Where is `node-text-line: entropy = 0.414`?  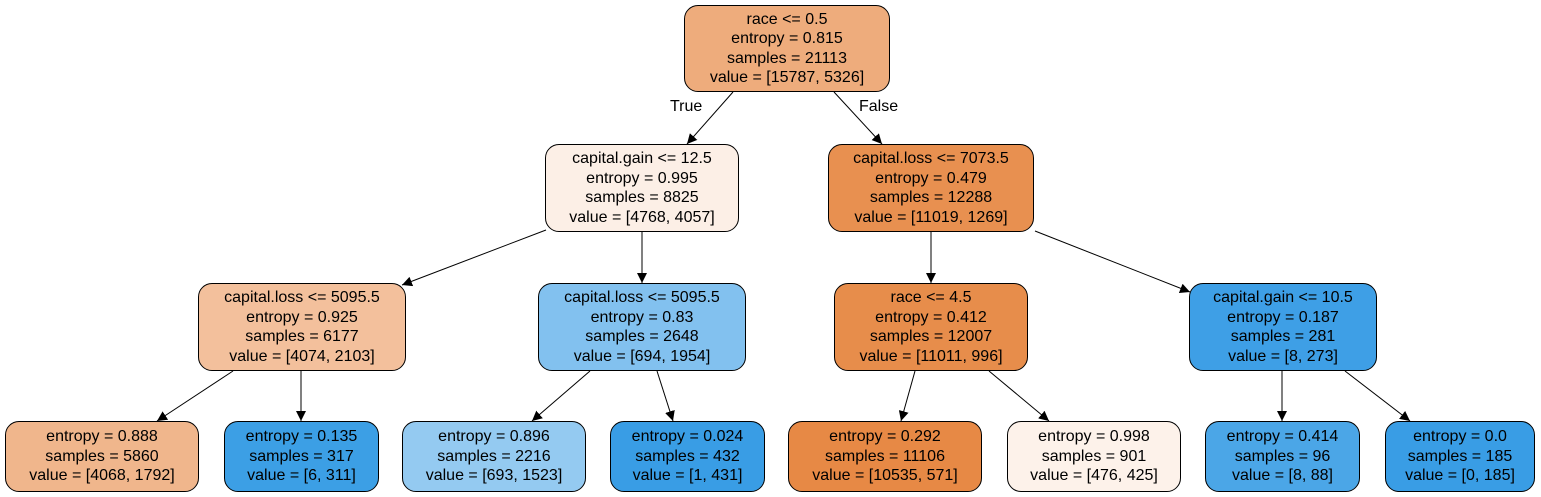
node-text-line: entropy = 0.414 is located at coordinates (1282, 437).